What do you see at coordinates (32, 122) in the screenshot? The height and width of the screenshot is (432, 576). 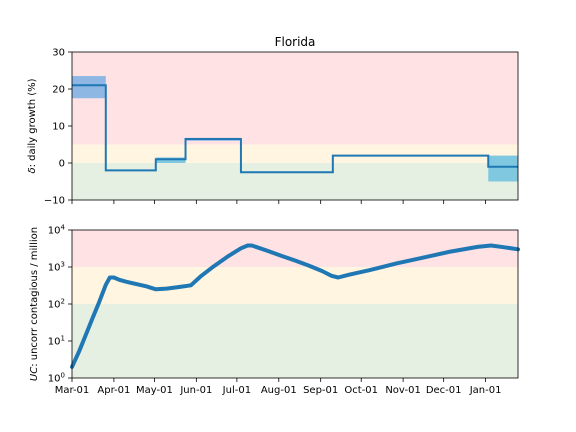 I see `top-y-axis-text: : daily growth (%)` at bounding box center [32, 122].